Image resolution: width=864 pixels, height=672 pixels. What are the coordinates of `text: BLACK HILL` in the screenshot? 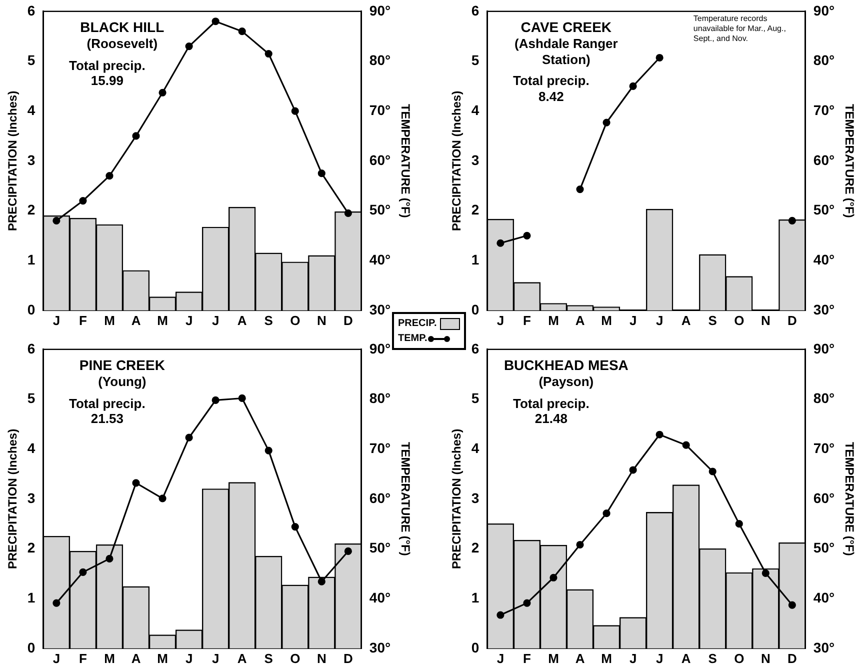 It's located at (122, 27).